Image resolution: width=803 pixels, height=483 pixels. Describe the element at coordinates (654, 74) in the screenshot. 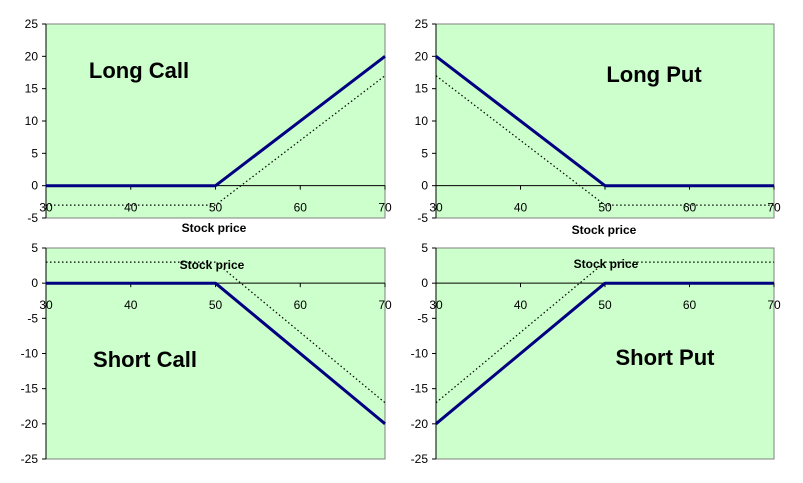

I see `chart-title: Long Put` at that location.